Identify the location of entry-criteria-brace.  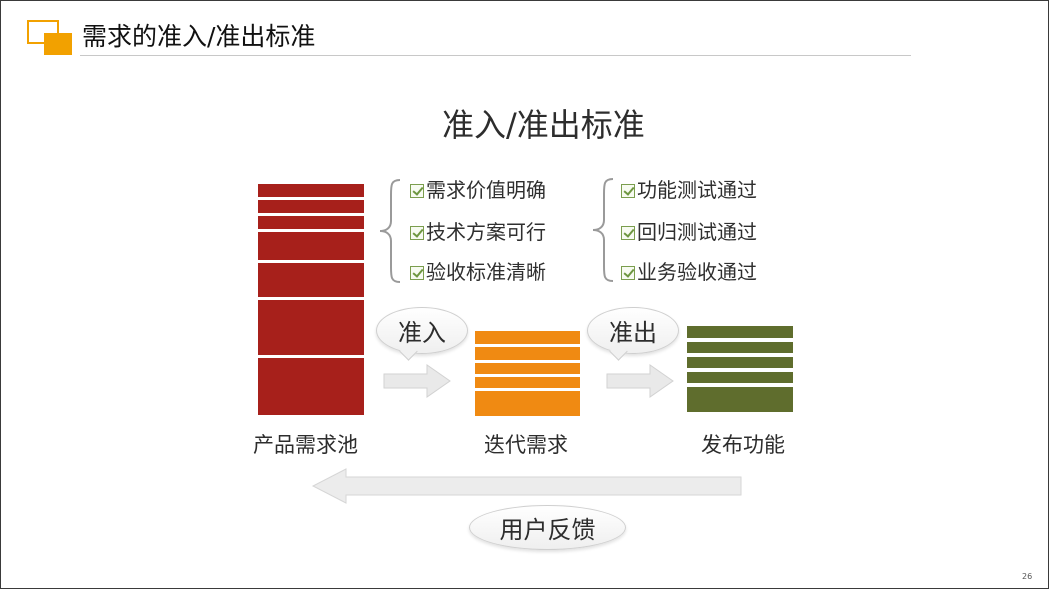
(390, 231).